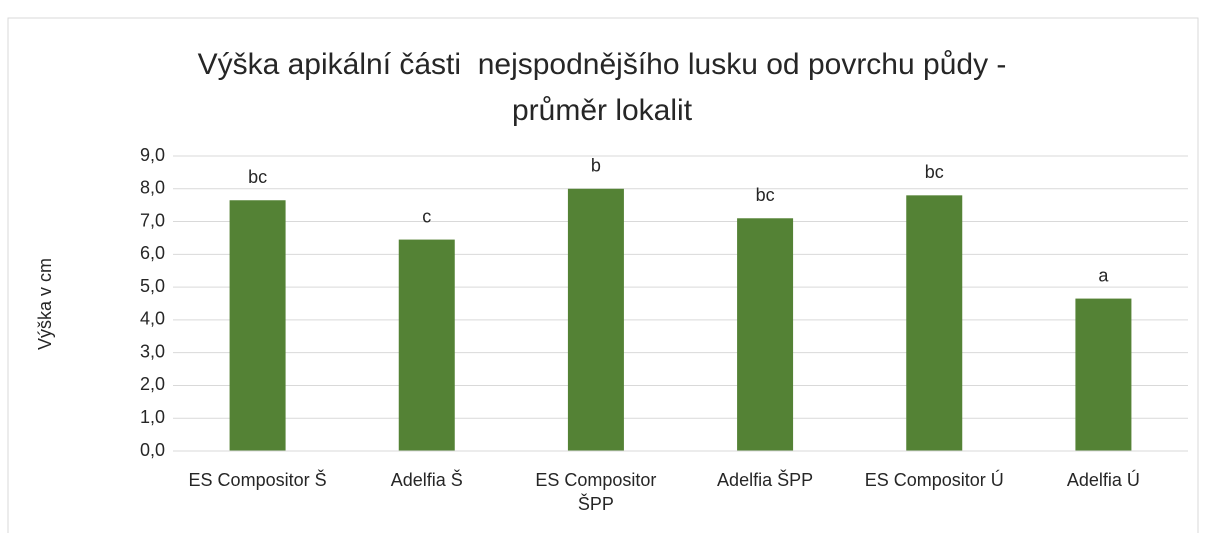  What do you see at coordinates (152, 220) in the screenshot?
I see `y-tick-label: 7,0` at bounding box center [152, 220].